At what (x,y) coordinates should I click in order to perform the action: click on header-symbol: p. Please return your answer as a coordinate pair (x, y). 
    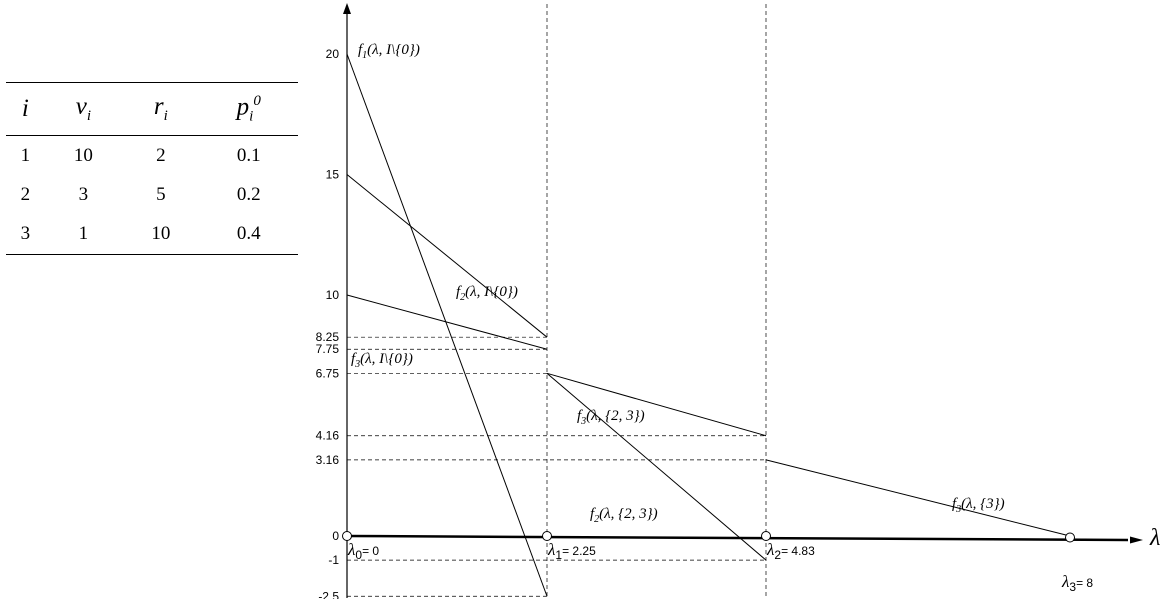
    Looking at the image, I should click on (243, 107).